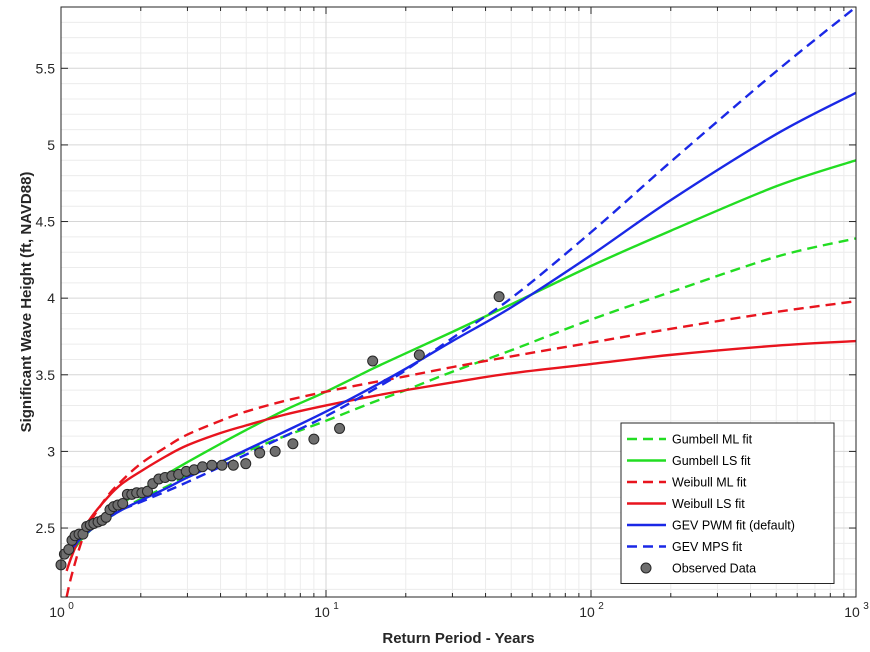 This screenshot has width=870, height=652. What do you see at coordinates (711, 461) in the screenshot?
I see `legend-label: Gumbell LS fit` at bounding box center [711, 461].